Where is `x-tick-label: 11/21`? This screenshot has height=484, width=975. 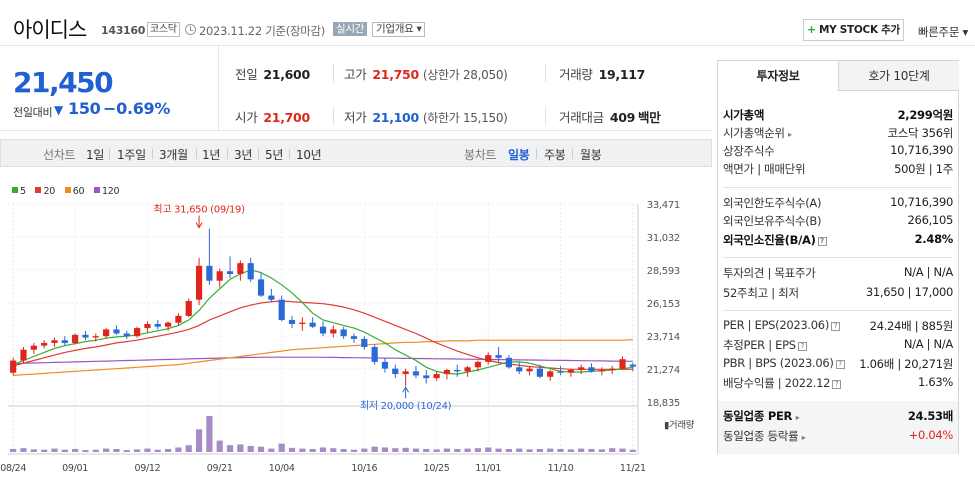
x-tick-label: 11/21 is located at coordinates (633, 468).